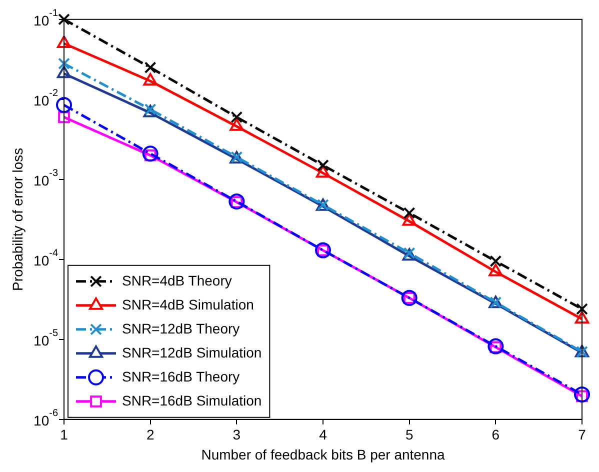 This screenshot has height=472, width=599. What do you see at coordinates (181, 376) in the screenshot?
I see `legend-label: SNR=16dB Theory` at bounding box center [181, 376].